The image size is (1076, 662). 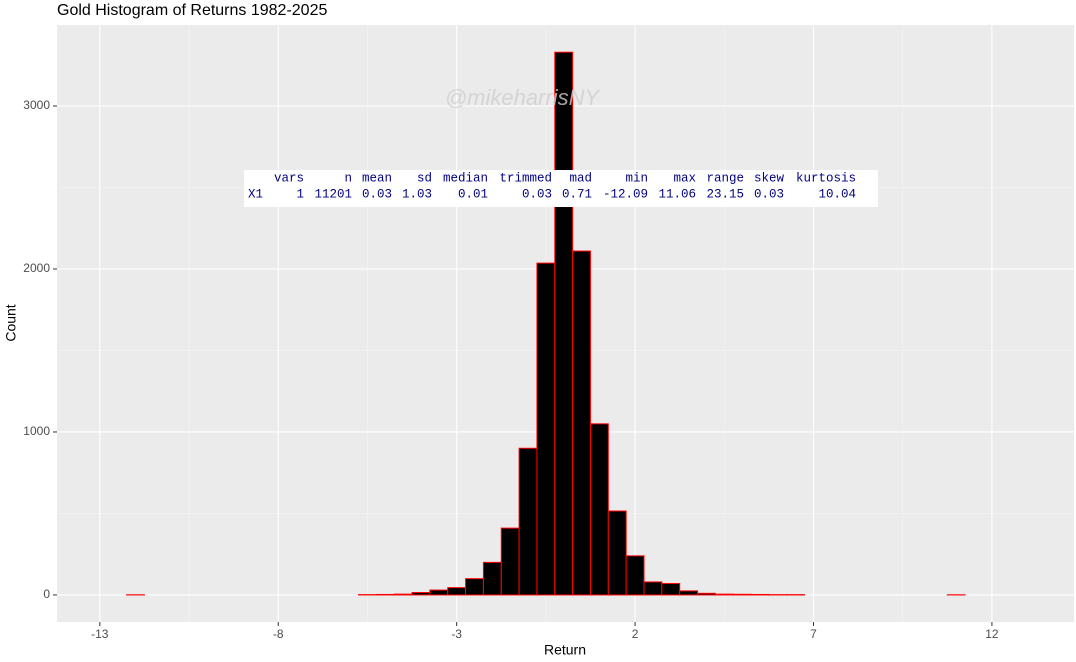 I want to click on x-tick-label: 7, so click(x=813, y=634).